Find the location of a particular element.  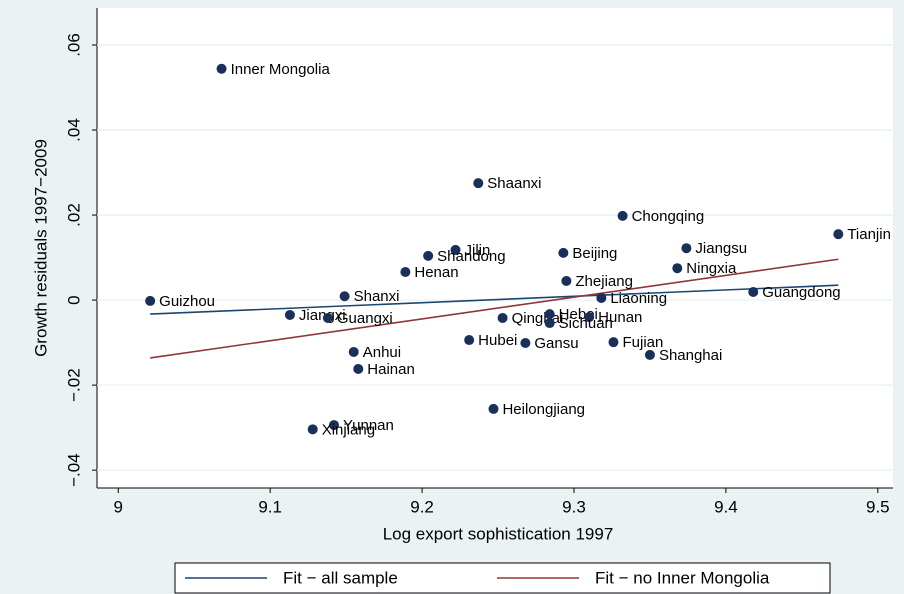

point-label: Liaoning is located at coordinates (638, 298).